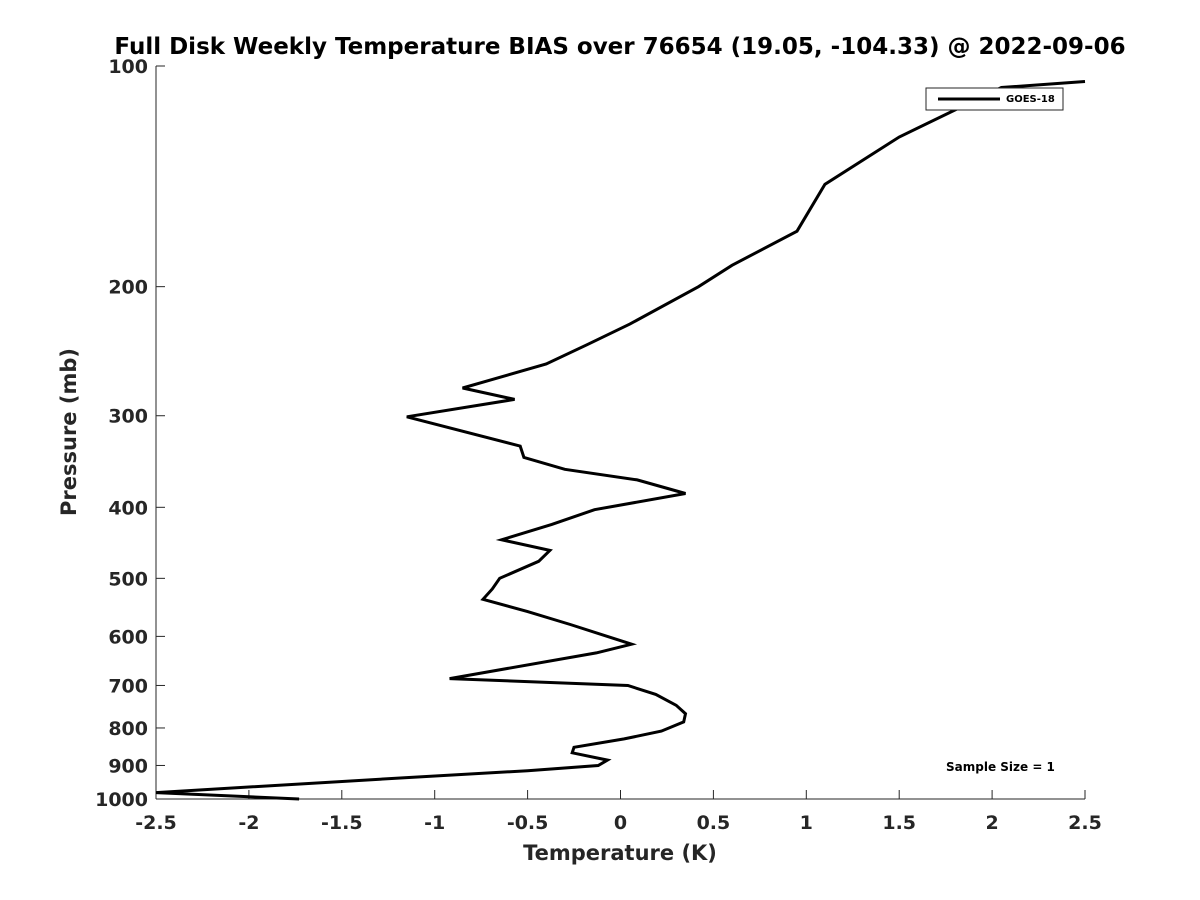 The width and height of the screenshot is (1200, 900). What do you see at coordinates (69, 432) in the screenshot?
I see `y-axis-label: Pressure (mb)` at bounding box center [69, 432].